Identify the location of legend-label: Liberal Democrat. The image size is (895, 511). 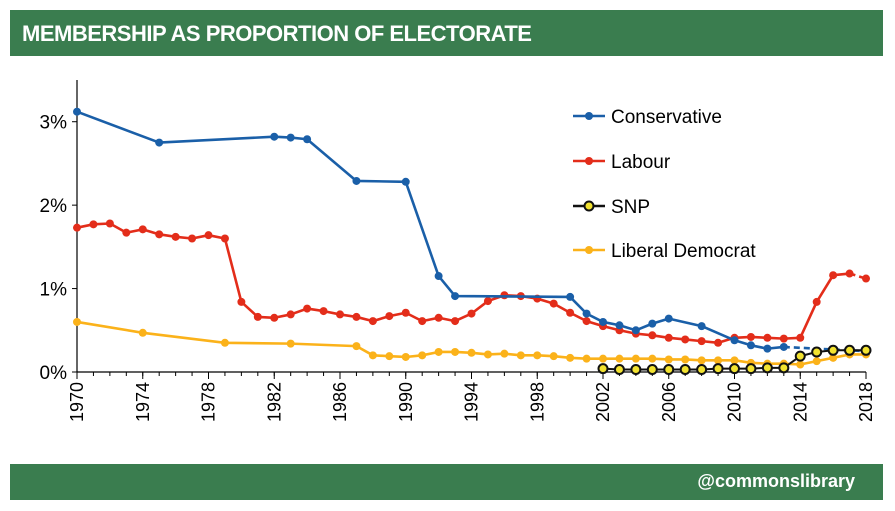
(683, 251).